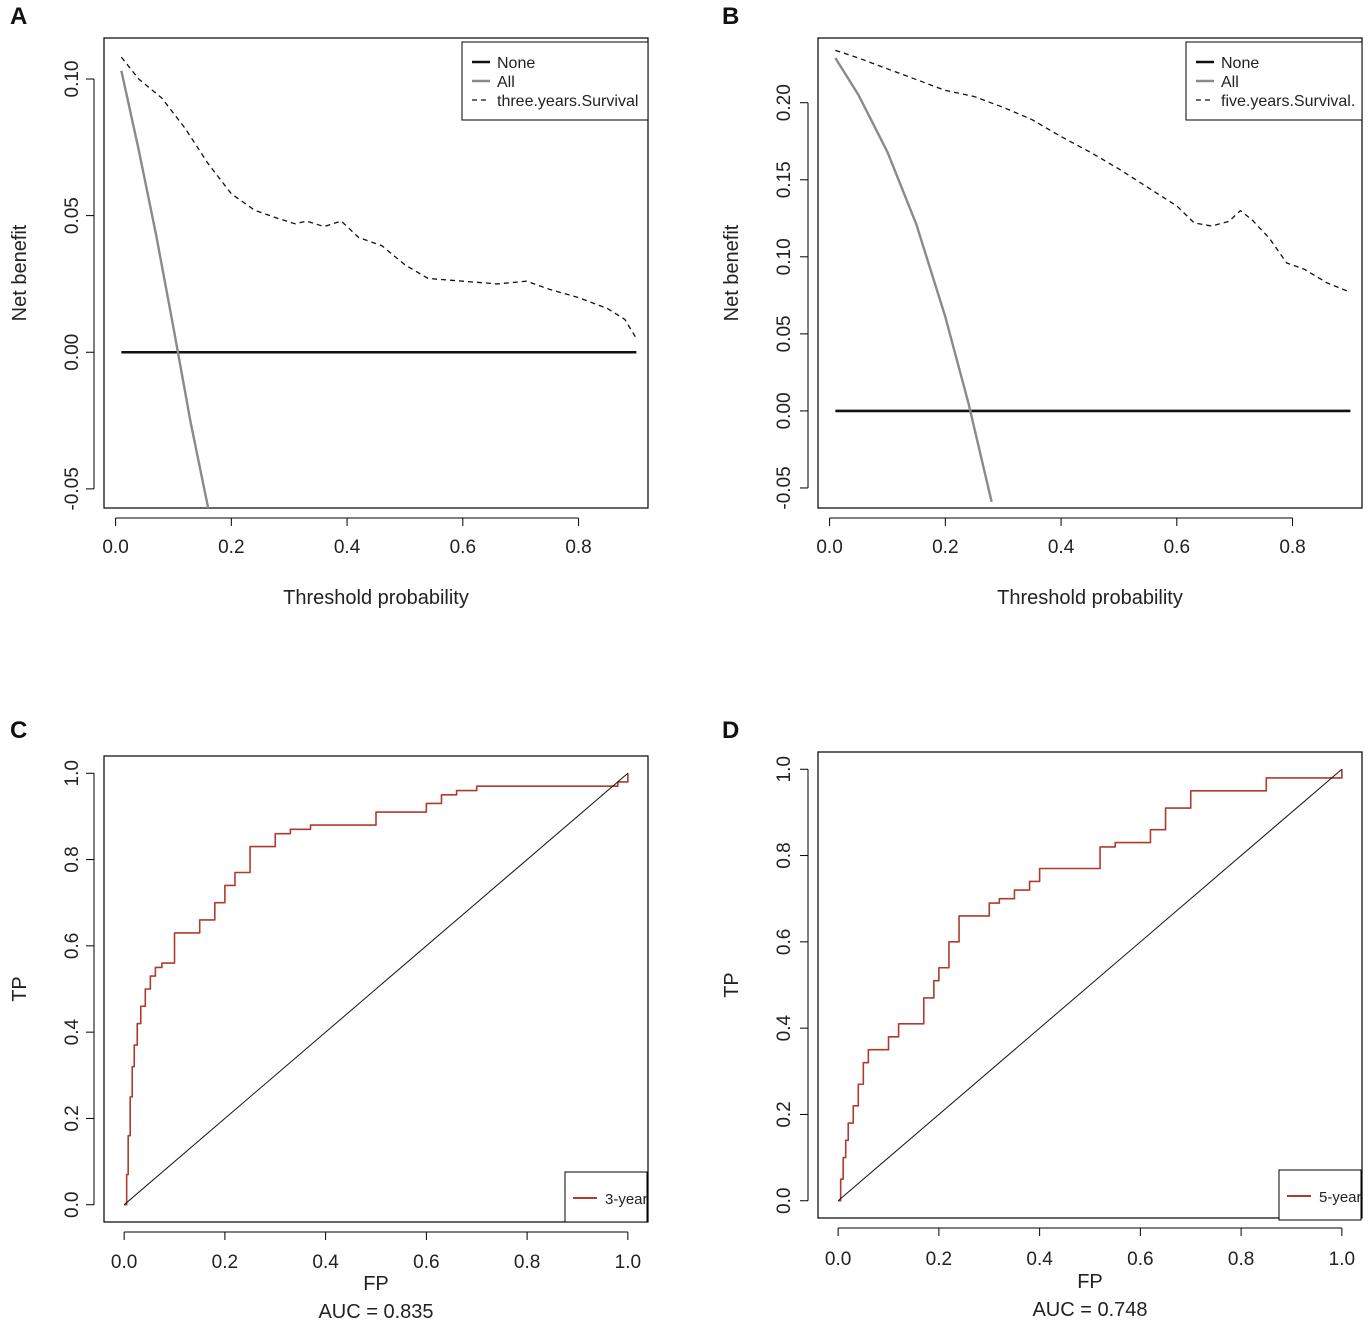  Describe the element at coordinates (784, 179) in the screenshot. I see `y-tick-label: 0.15` at that location.